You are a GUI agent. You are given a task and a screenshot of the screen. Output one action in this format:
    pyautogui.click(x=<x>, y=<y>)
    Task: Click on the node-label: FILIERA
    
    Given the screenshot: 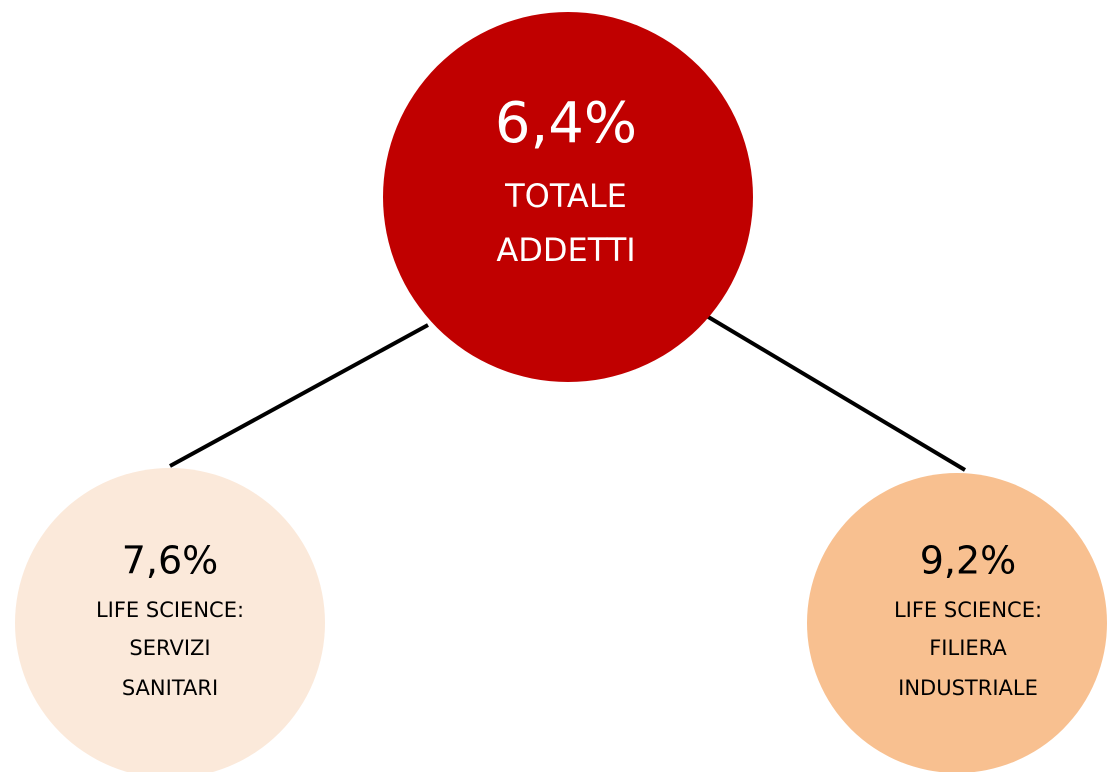 What is the action you would take?
    pyautogui.click(x=968, y=648)
    